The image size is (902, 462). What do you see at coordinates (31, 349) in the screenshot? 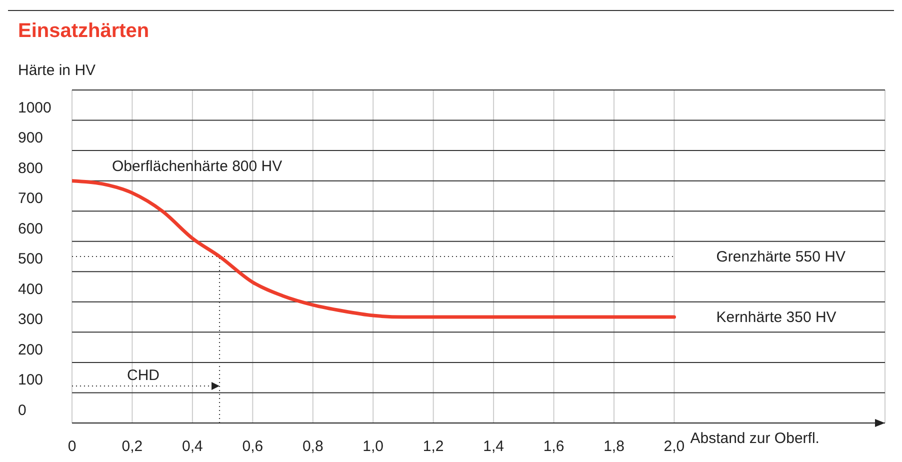
I see `y-tick-label: 200` at bounding box center [31, 349].